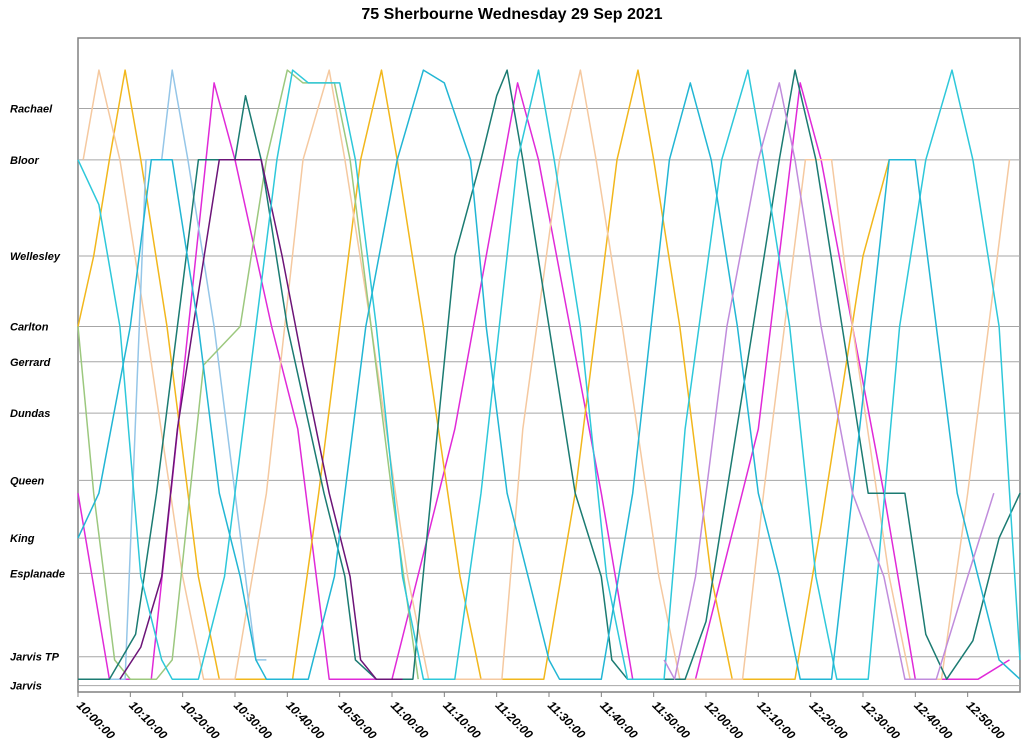  I want to click on x-tick-label: 10:50:00, so click(358, 720).